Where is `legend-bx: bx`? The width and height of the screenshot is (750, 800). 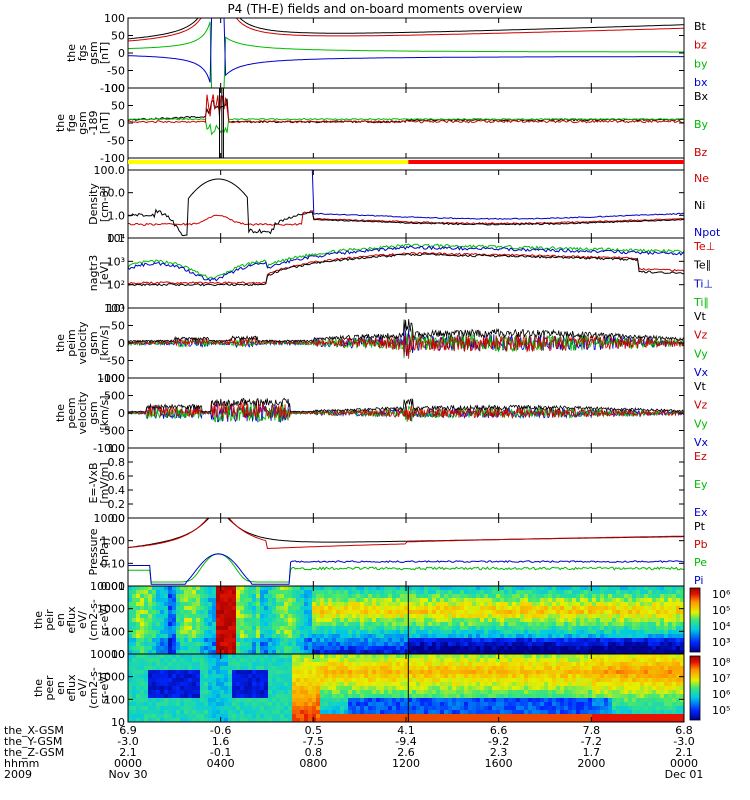
legend-bx: bx is located at coordinates (701, 82).